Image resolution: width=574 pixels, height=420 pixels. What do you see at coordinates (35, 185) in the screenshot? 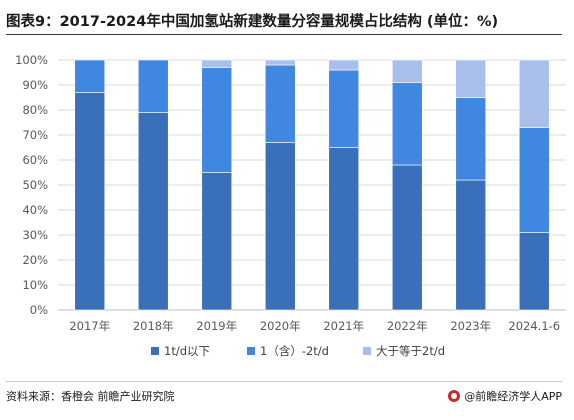
I see `y-tick-label: 50%` at bounding box center [35, 185].